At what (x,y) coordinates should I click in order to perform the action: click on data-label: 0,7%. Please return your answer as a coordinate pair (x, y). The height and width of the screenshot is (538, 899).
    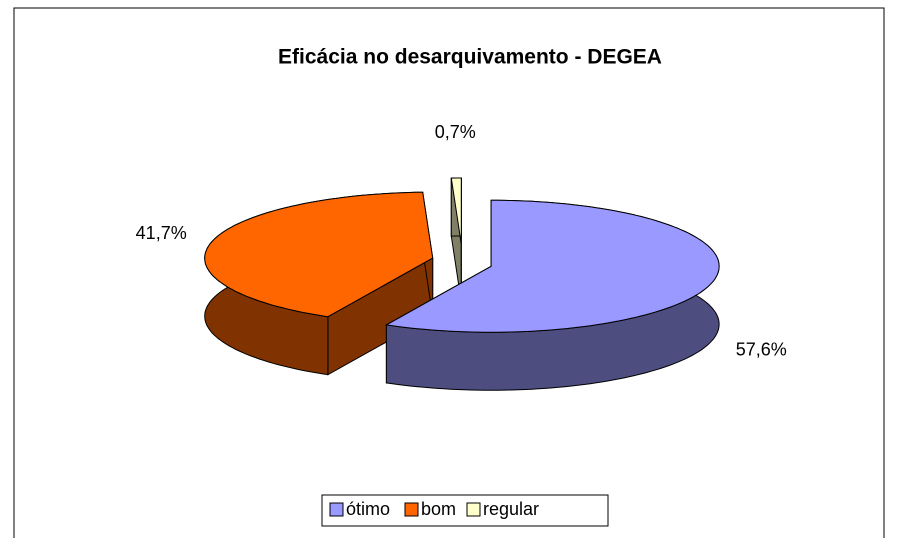
    Looking at the image, I should click on (455, 132).